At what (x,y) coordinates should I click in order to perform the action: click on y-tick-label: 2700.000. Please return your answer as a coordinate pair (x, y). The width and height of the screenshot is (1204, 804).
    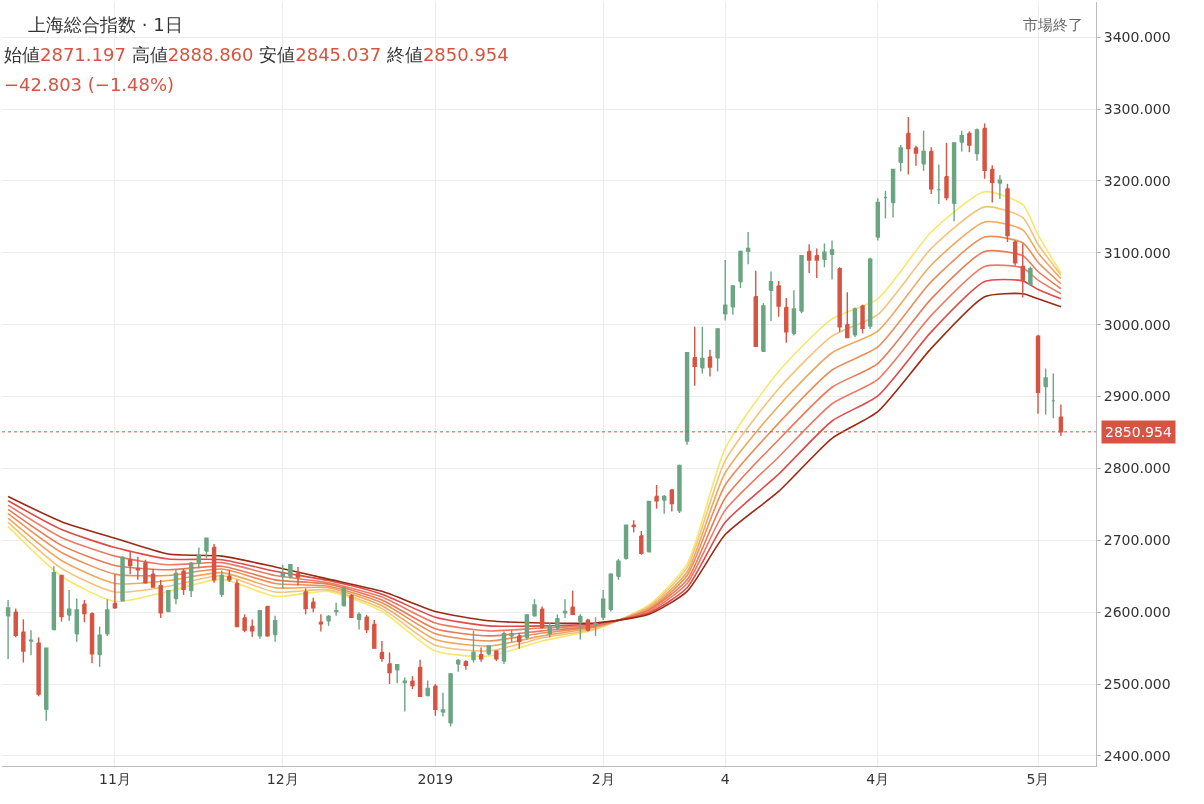
    Looking at the image, I should click on (1137, 540).